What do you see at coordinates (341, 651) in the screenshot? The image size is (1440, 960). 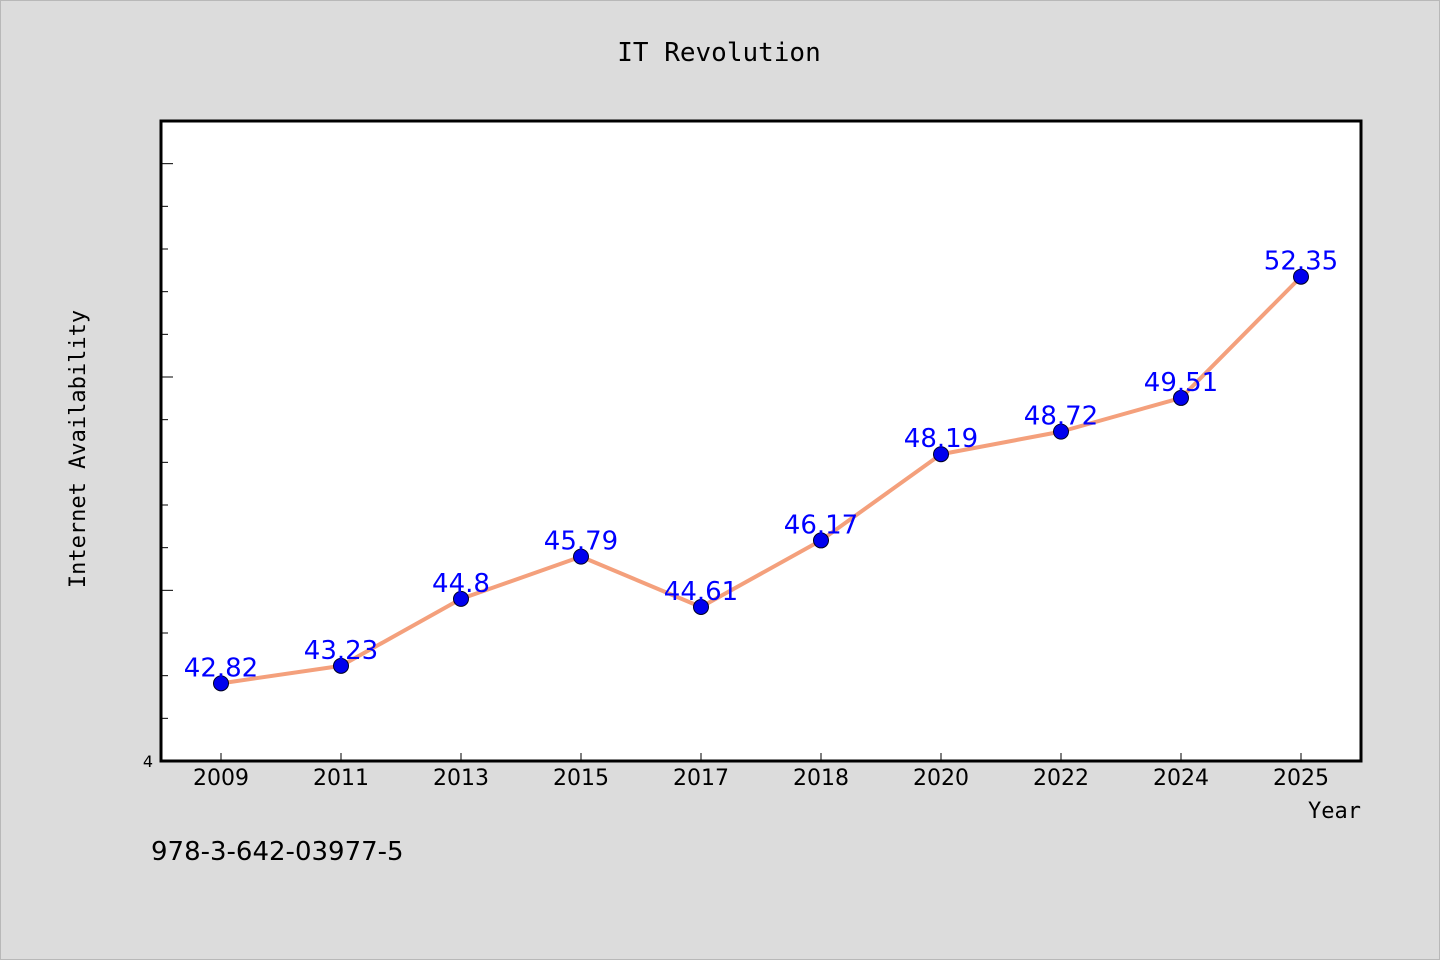 I see `data-label: 43.23` at bounding box center [341, 651].